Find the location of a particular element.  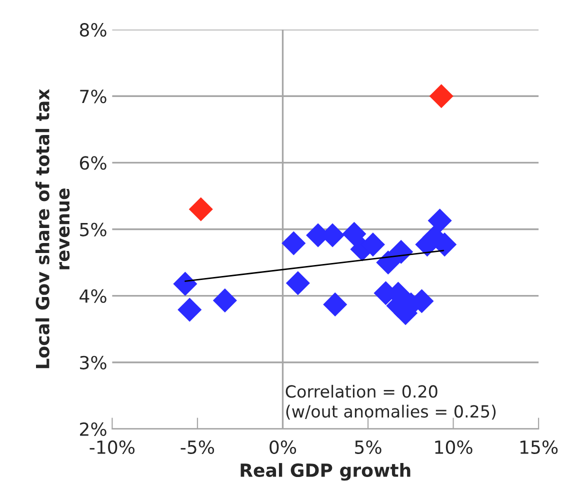

x-tick-label: 0% is located at coordinates (283, 447).